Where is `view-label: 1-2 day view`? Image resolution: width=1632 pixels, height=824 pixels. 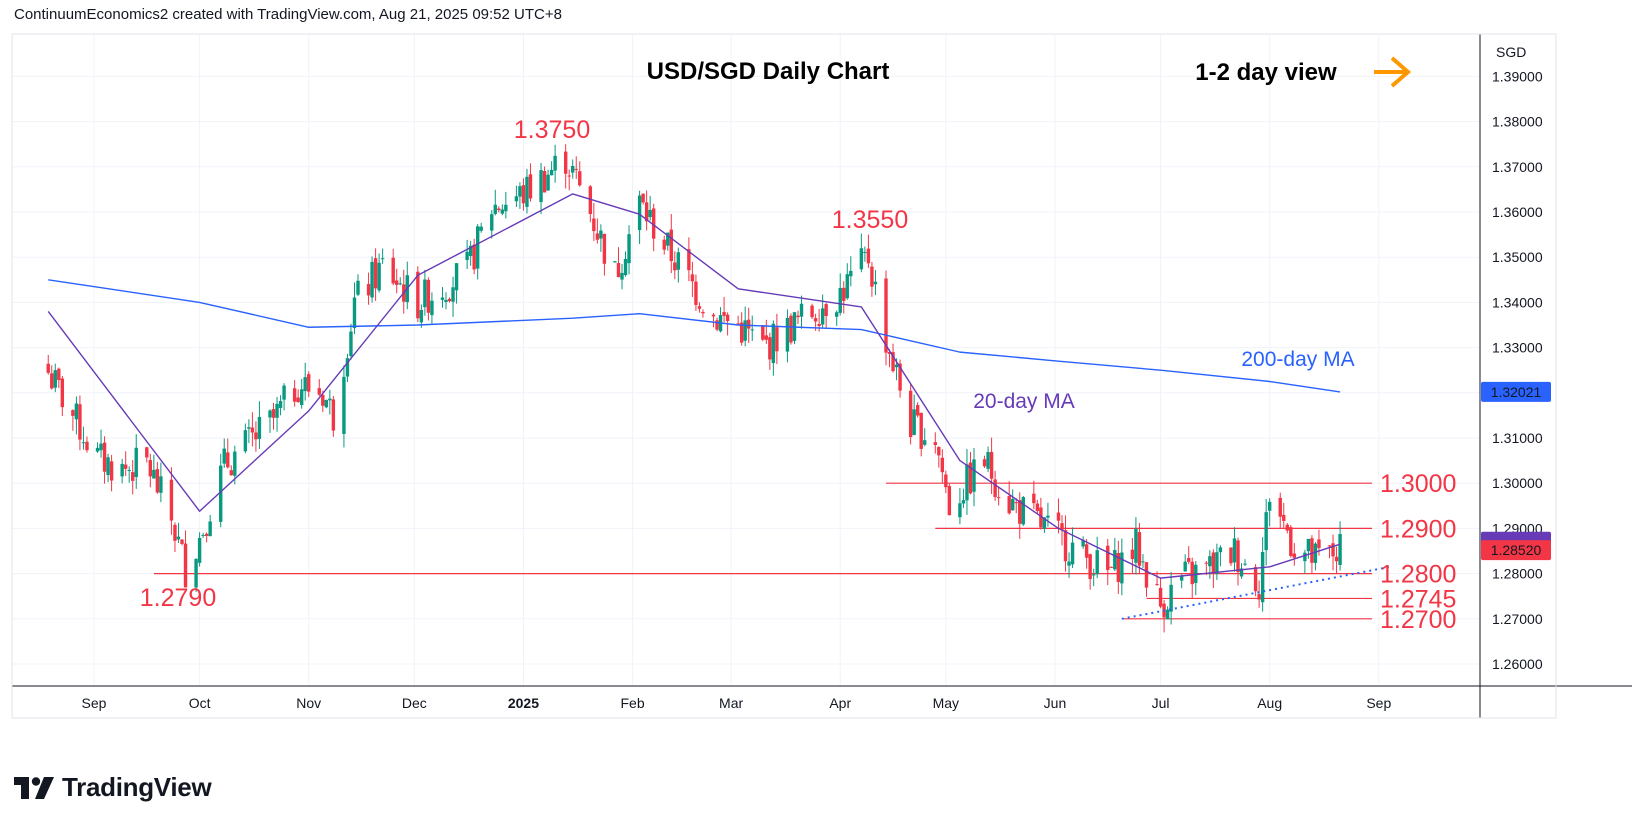 view-label: 1-2 day view is located at coordinates (1266, 72).